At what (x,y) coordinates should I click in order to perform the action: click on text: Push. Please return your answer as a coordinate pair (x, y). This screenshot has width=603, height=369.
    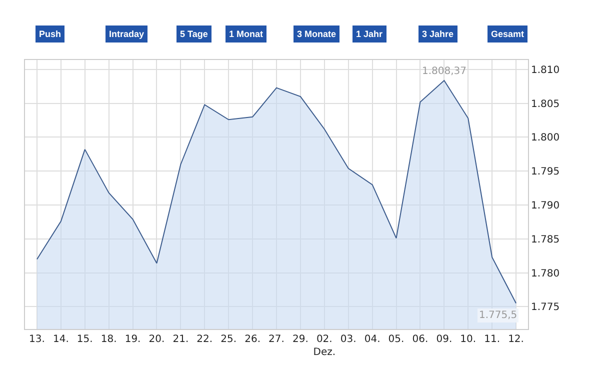
    Looking at the image, I should click on (50, 34).